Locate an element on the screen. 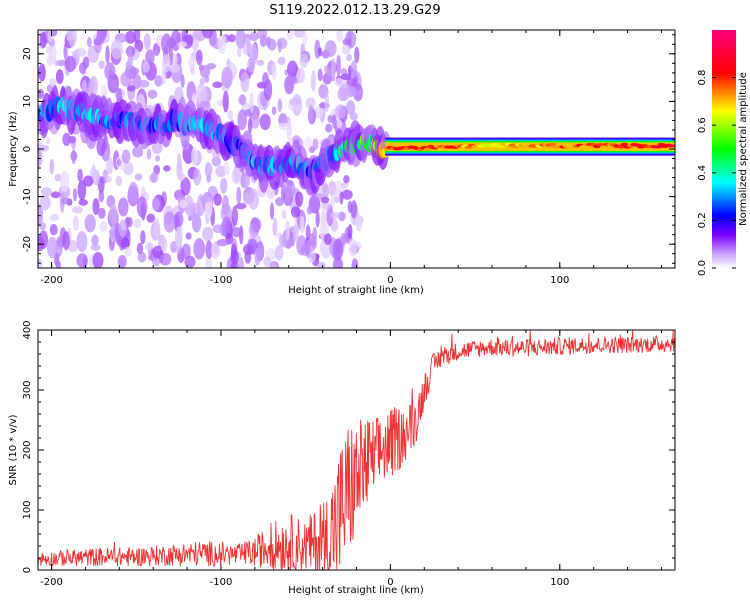 This screenshot has width=750, height=600. snr-xtick-label: -200 is located at coordinates (51, 582).